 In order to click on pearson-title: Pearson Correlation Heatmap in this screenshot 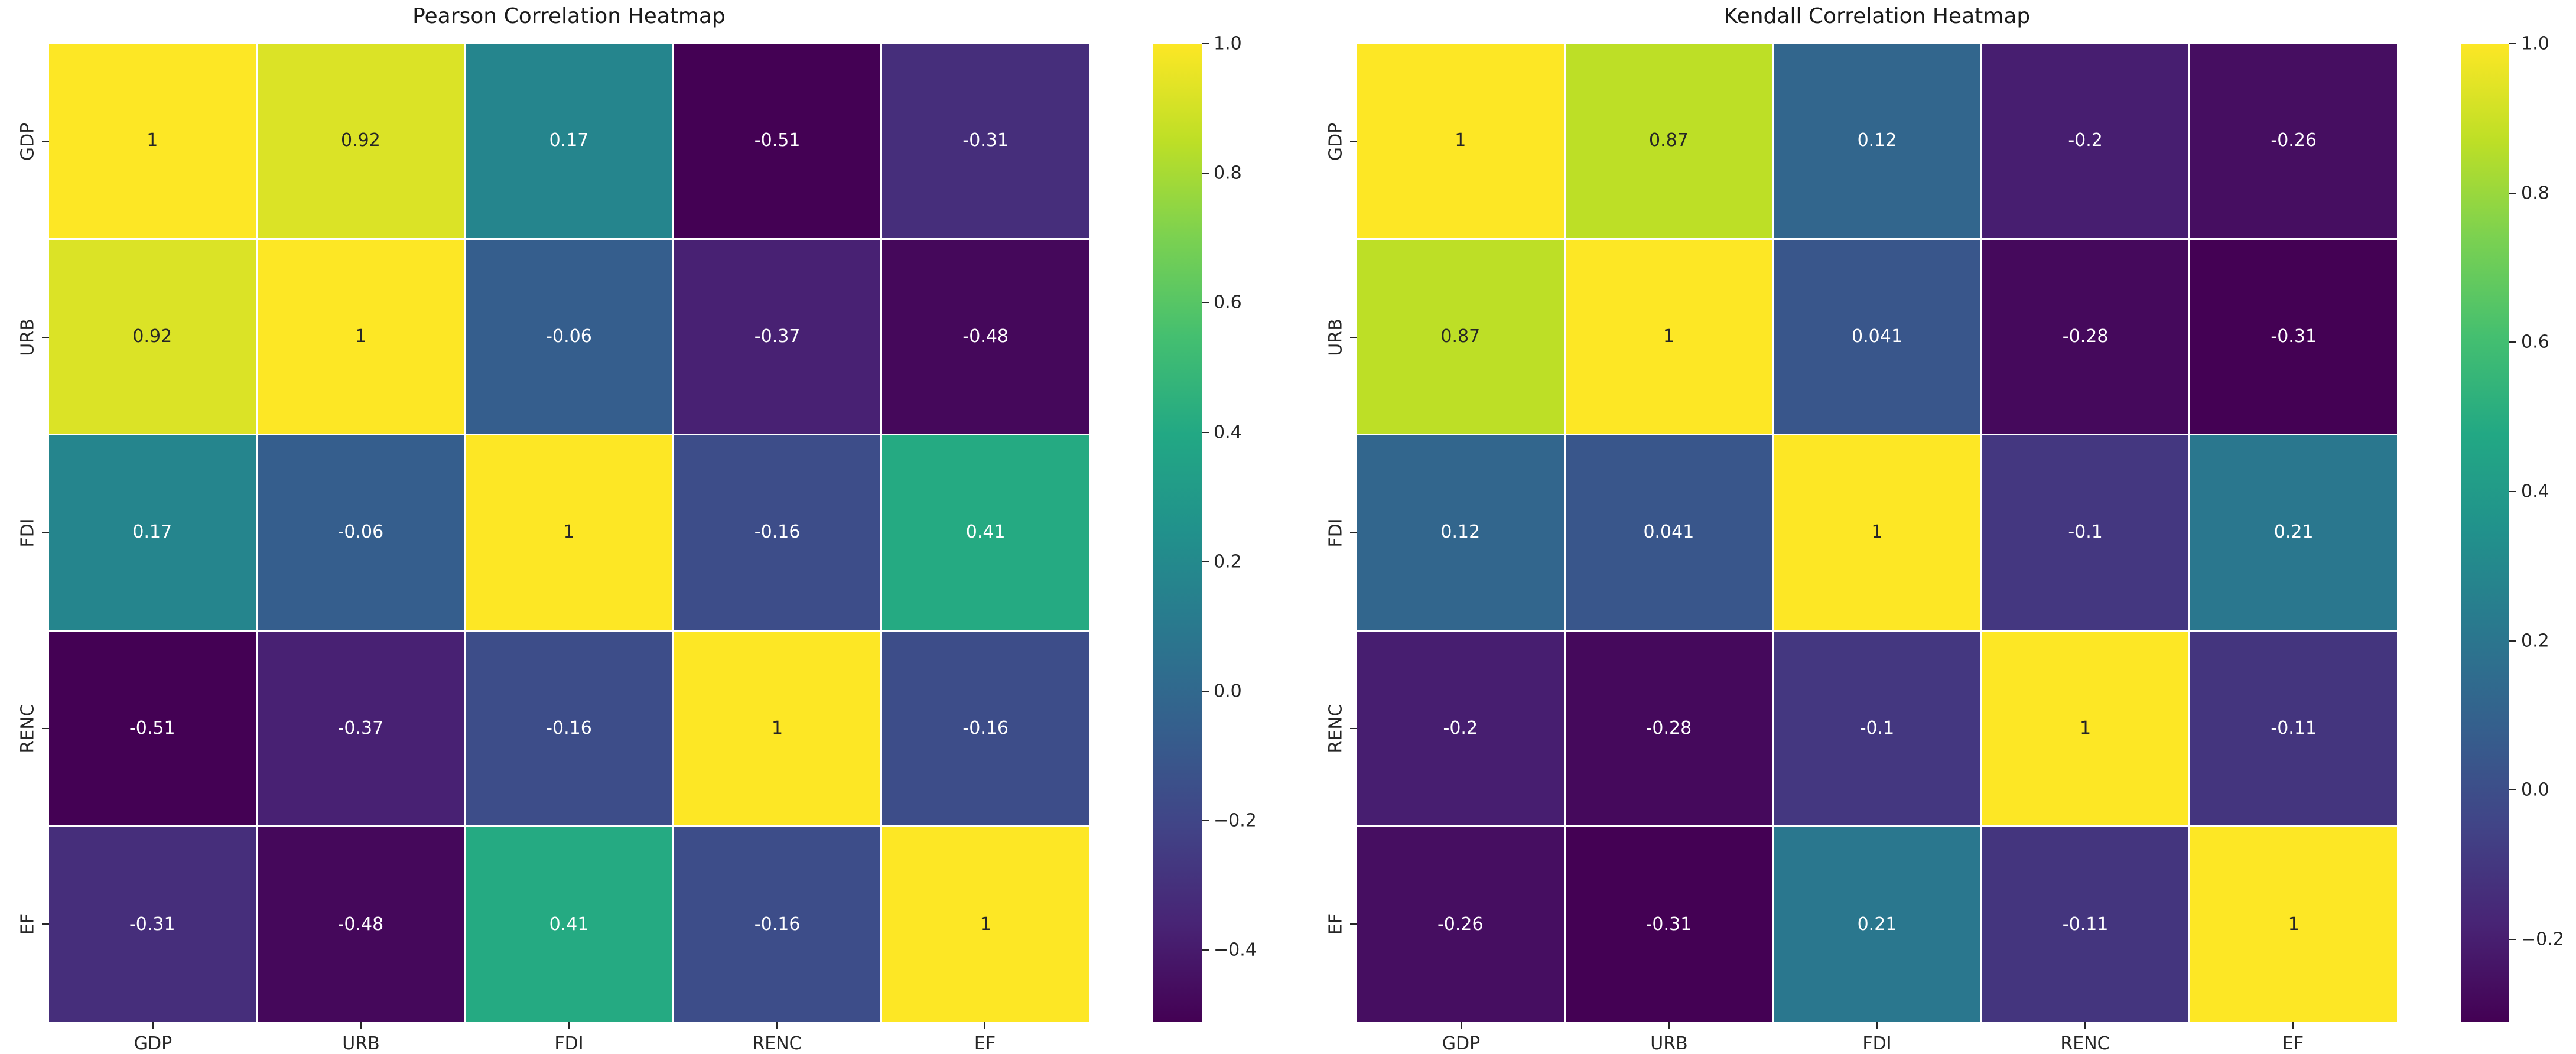, I will do `click(569, 16)`.